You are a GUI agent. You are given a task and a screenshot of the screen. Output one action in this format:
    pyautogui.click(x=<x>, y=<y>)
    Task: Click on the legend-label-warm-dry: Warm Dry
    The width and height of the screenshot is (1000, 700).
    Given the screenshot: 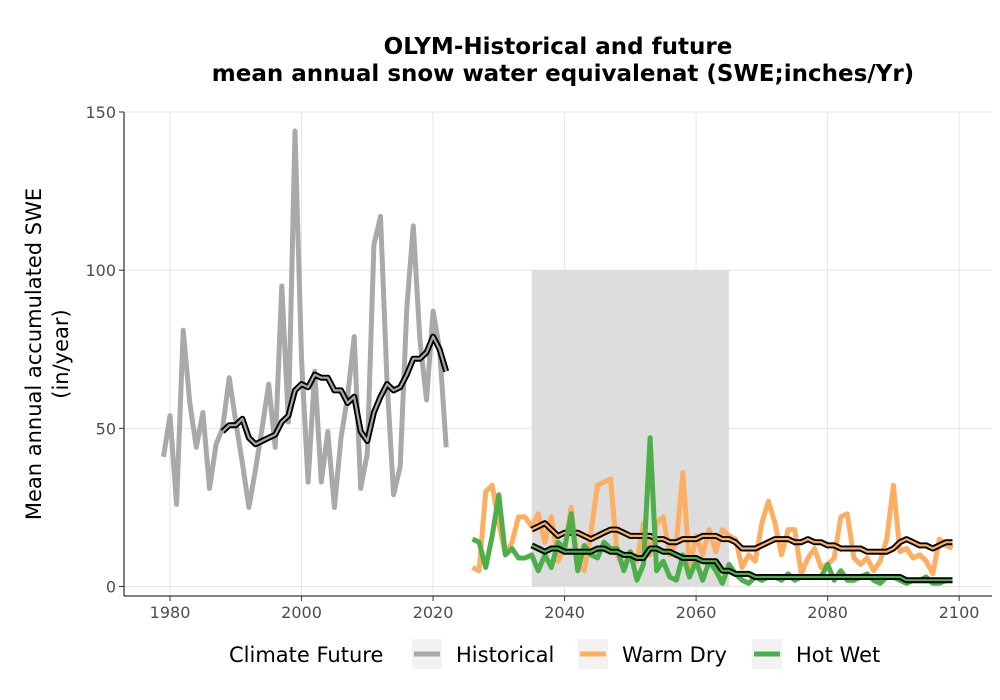 What is the action you would take?
    pyautogui.click(x=674, y=655)
    